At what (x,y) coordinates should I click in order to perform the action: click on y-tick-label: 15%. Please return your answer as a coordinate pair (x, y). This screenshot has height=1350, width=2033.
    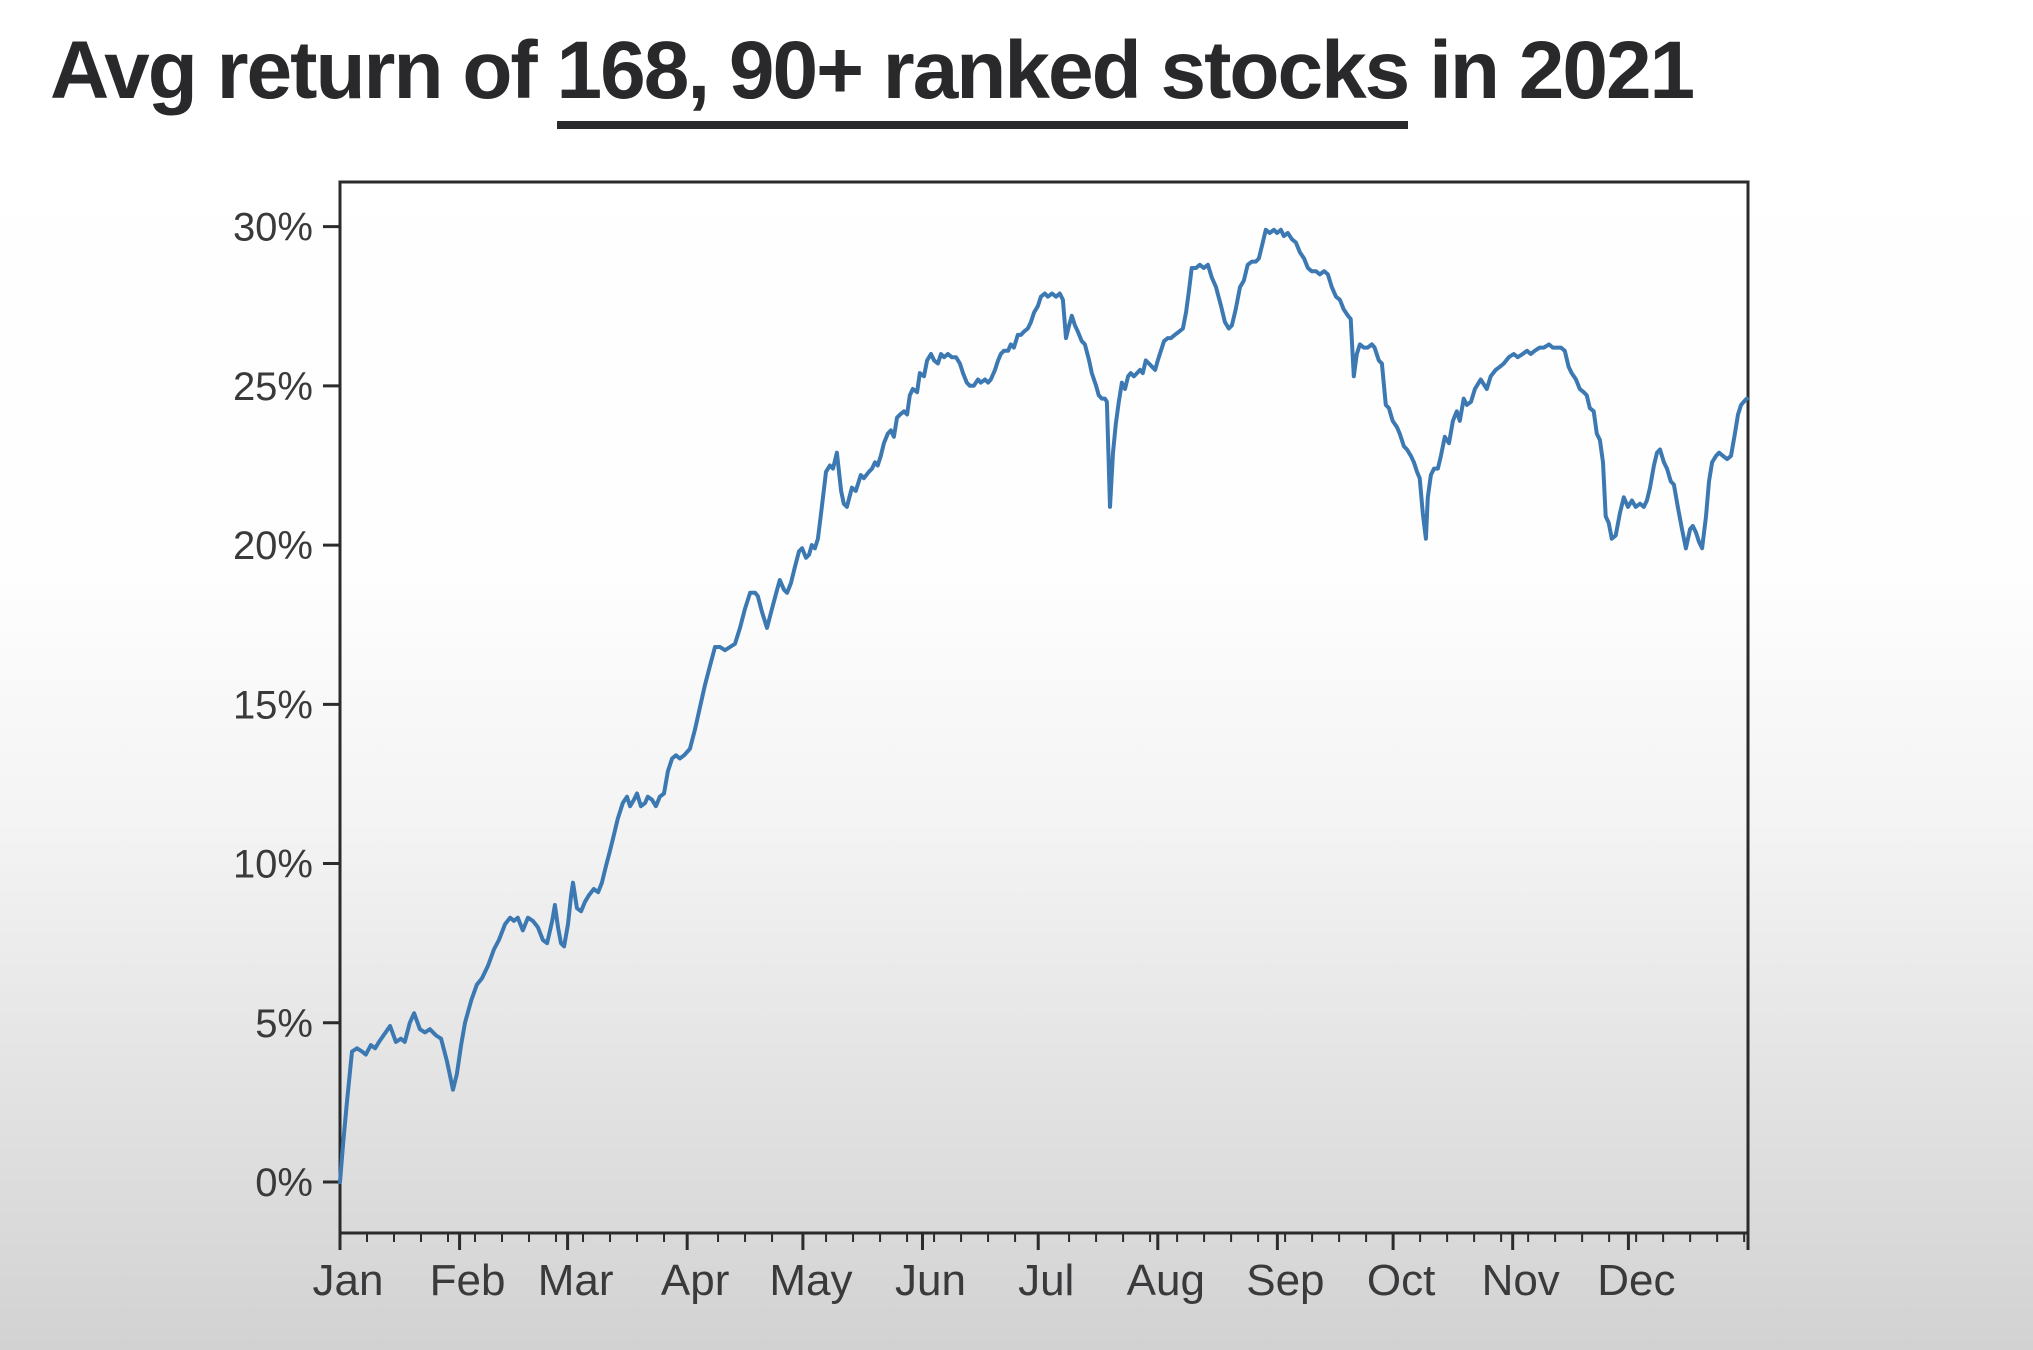
    Looking at the image, I should click on (273, 705).